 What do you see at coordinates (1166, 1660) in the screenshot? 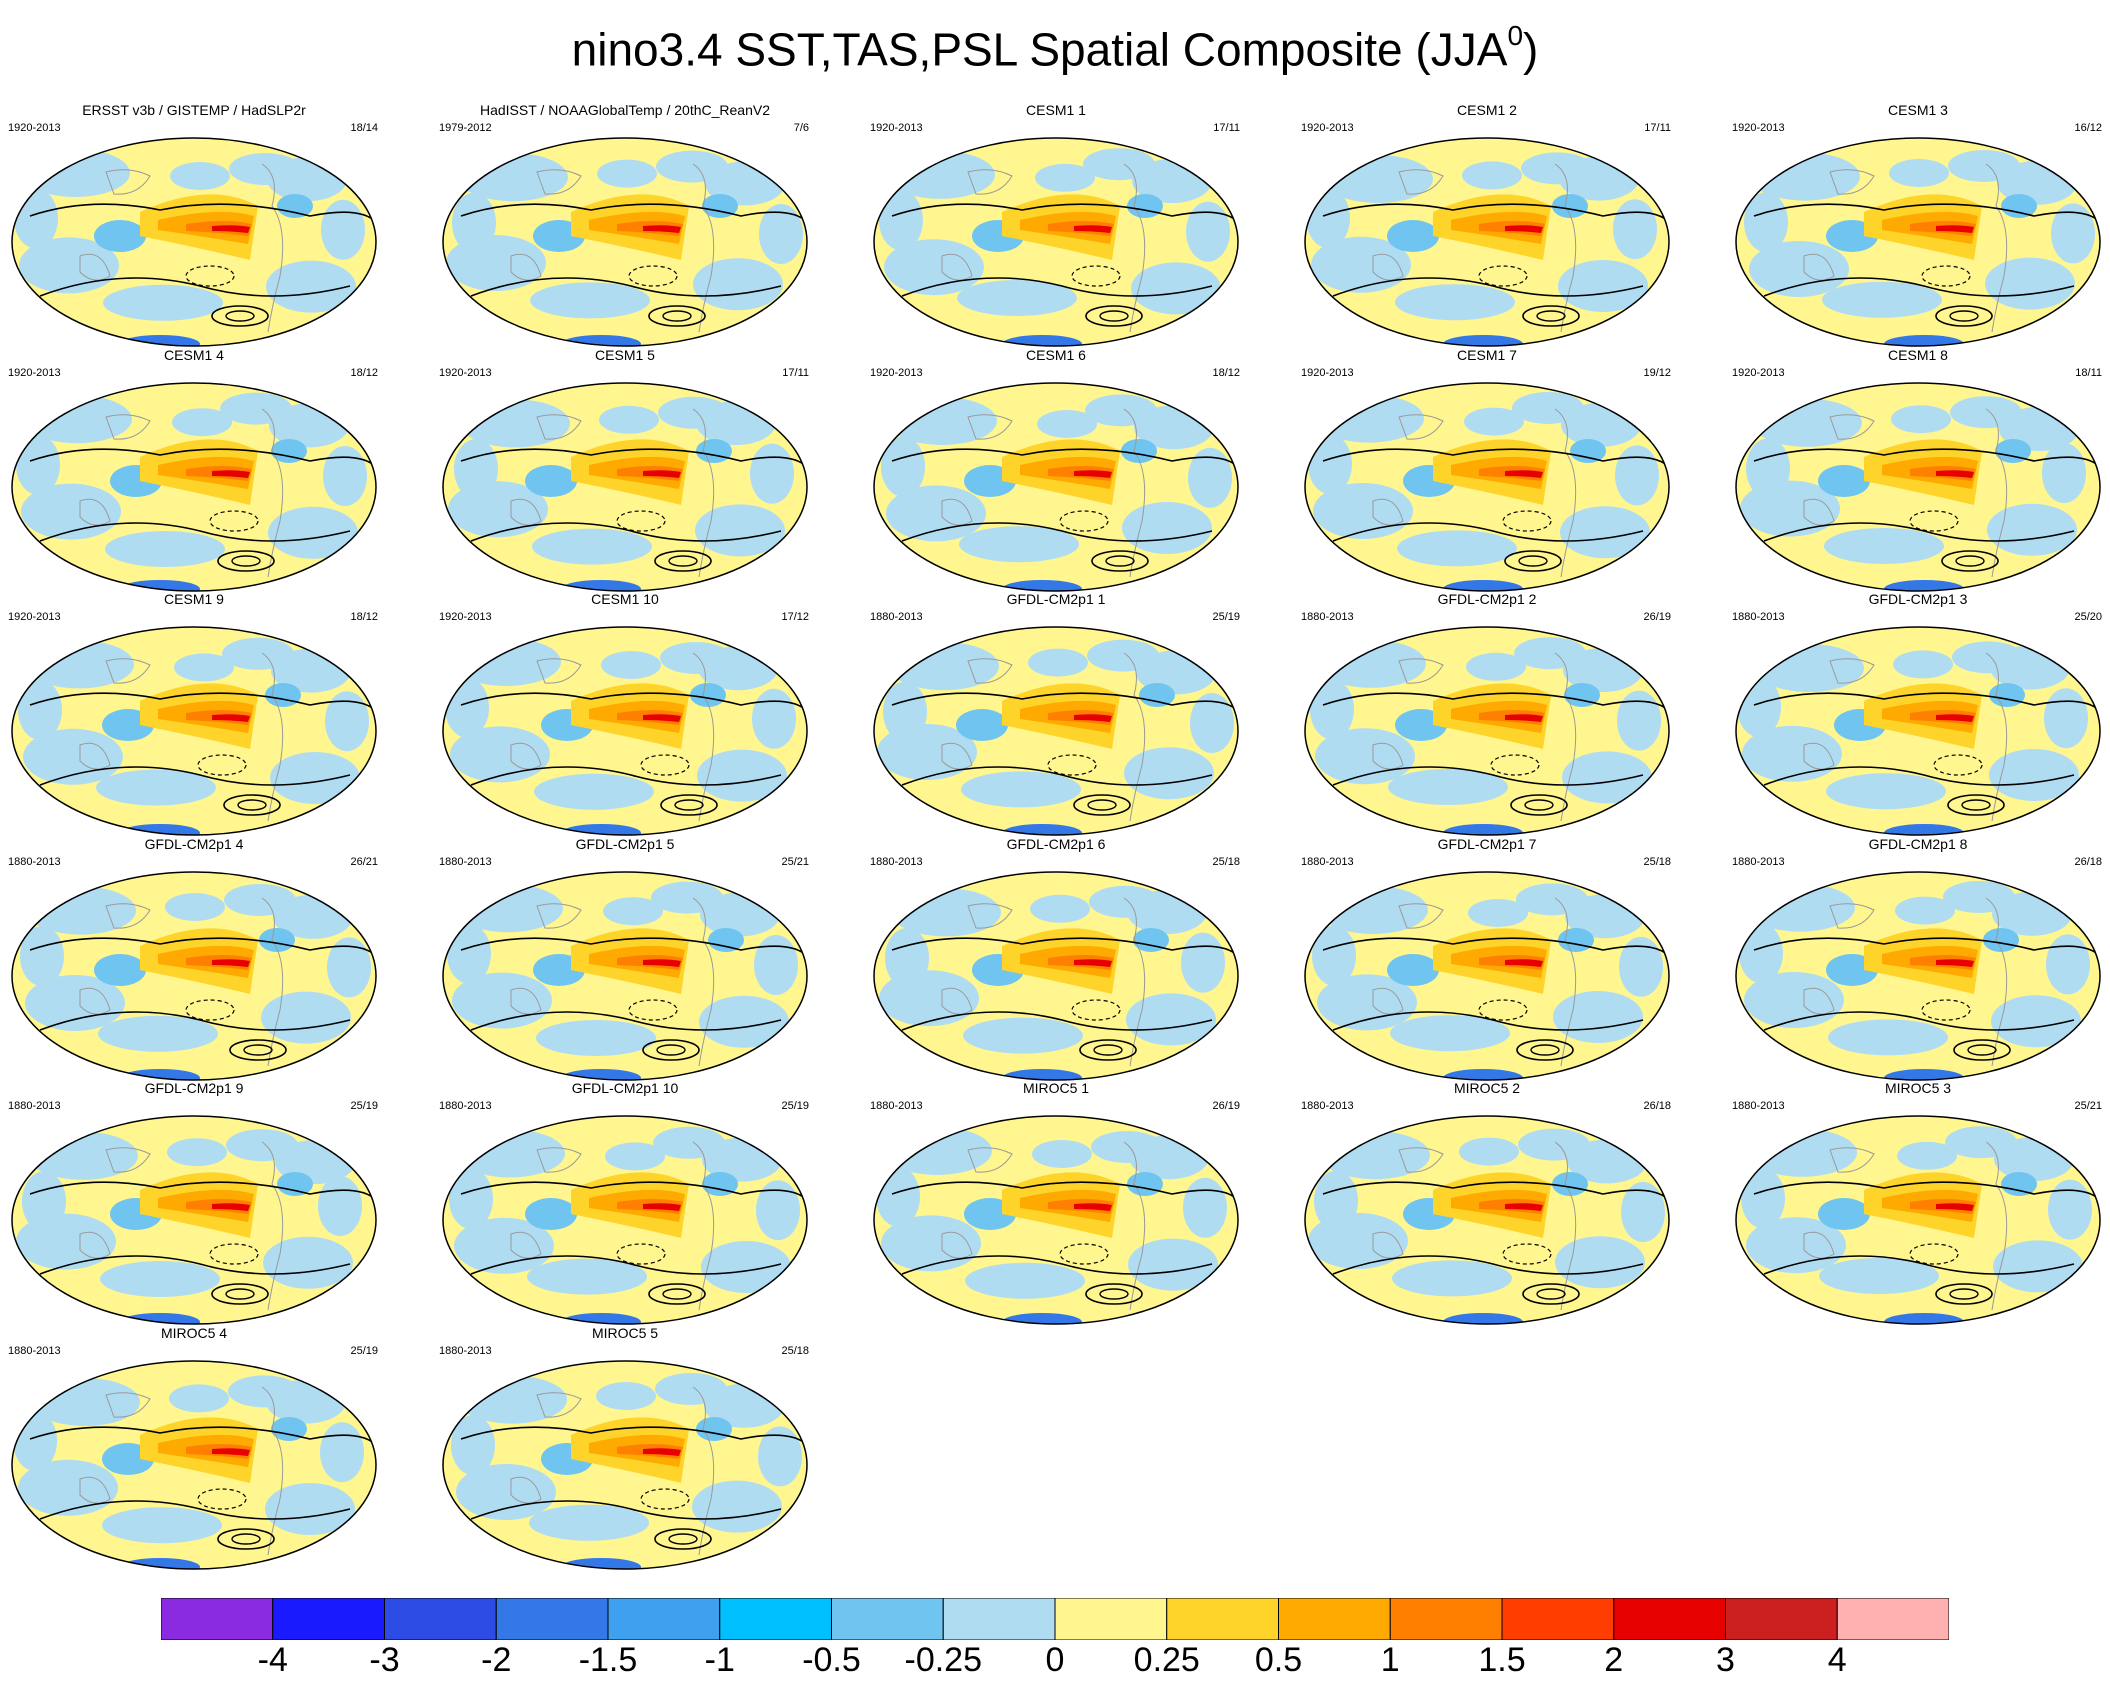
I see `colorbar-tick-label: 0.25` at bounding box center [1166, 1660].